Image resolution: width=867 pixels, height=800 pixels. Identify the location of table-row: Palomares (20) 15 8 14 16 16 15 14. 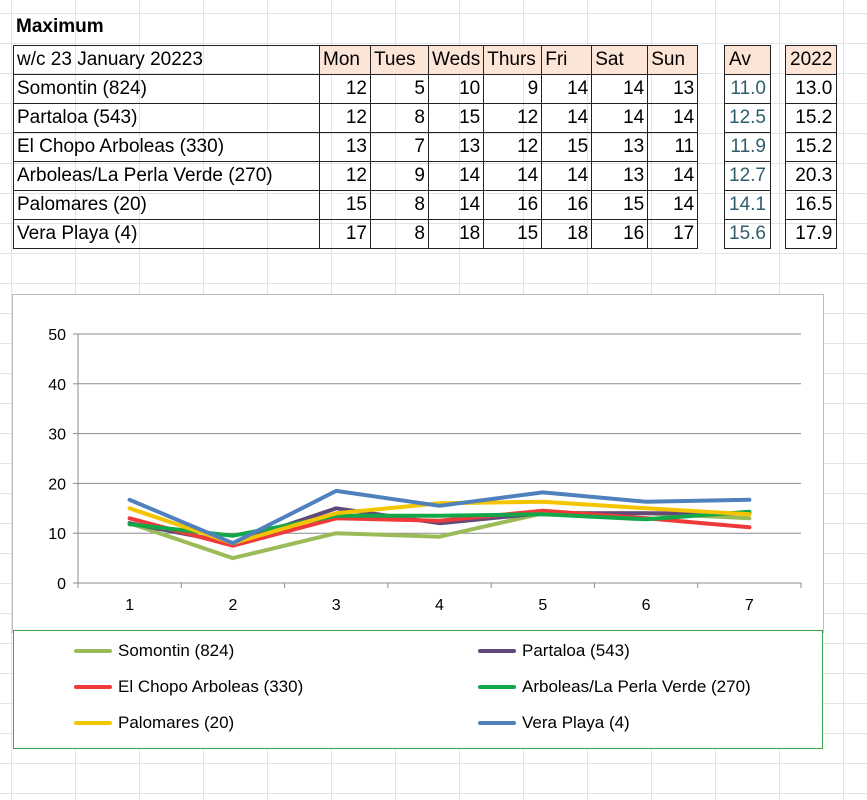
(356, 205).